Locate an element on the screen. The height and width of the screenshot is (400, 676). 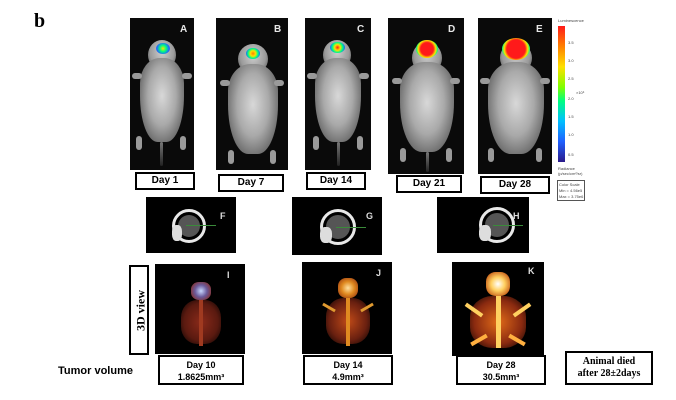
color-scale-box: Color Scale Min = 4.56e5 Max = 3.75e6 is located at coordinates (571, 190).